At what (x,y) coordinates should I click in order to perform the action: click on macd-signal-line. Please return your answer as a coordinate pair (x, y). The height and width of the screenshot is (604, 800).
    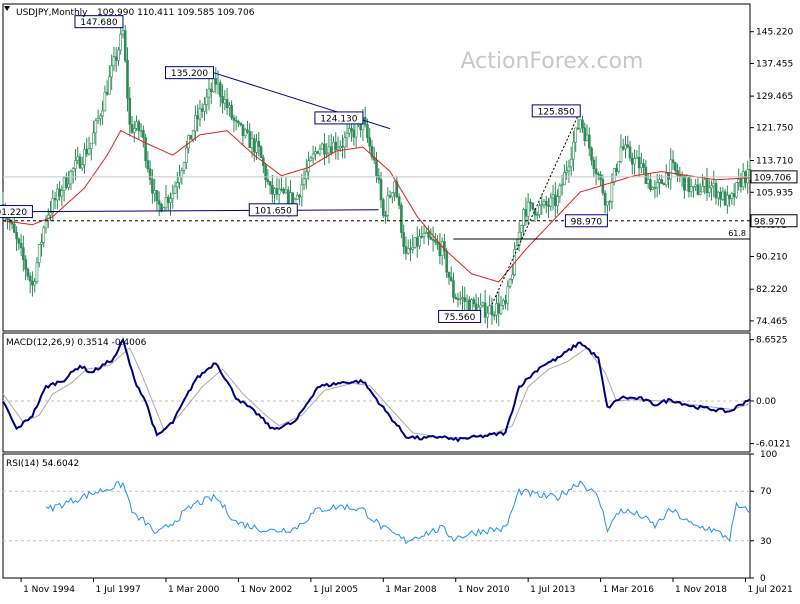
    Looking at the image, I should click on (376, 393).